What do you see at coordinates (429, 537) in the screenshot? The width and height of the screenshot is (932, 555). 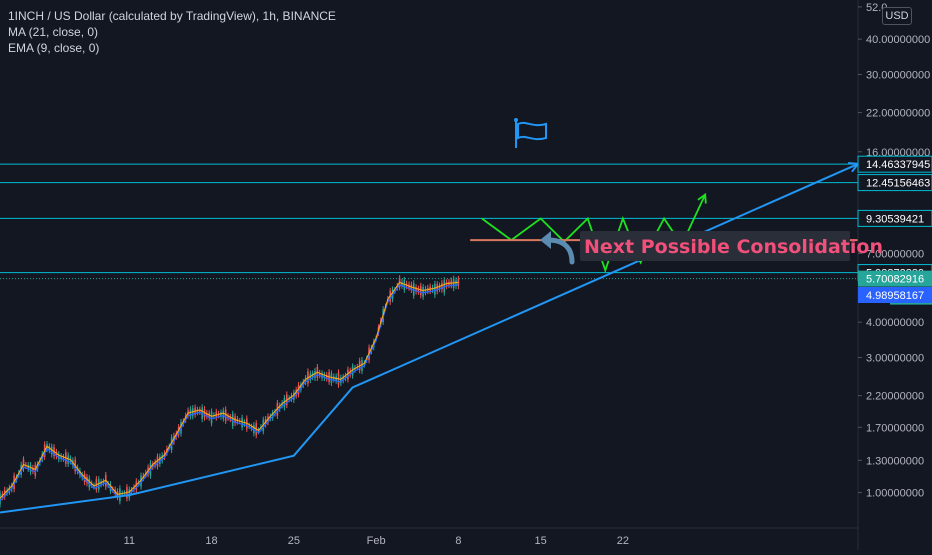 I see `time-axis: 11 18 25 Feb 8 15 22` at bounding box center [429, 537].